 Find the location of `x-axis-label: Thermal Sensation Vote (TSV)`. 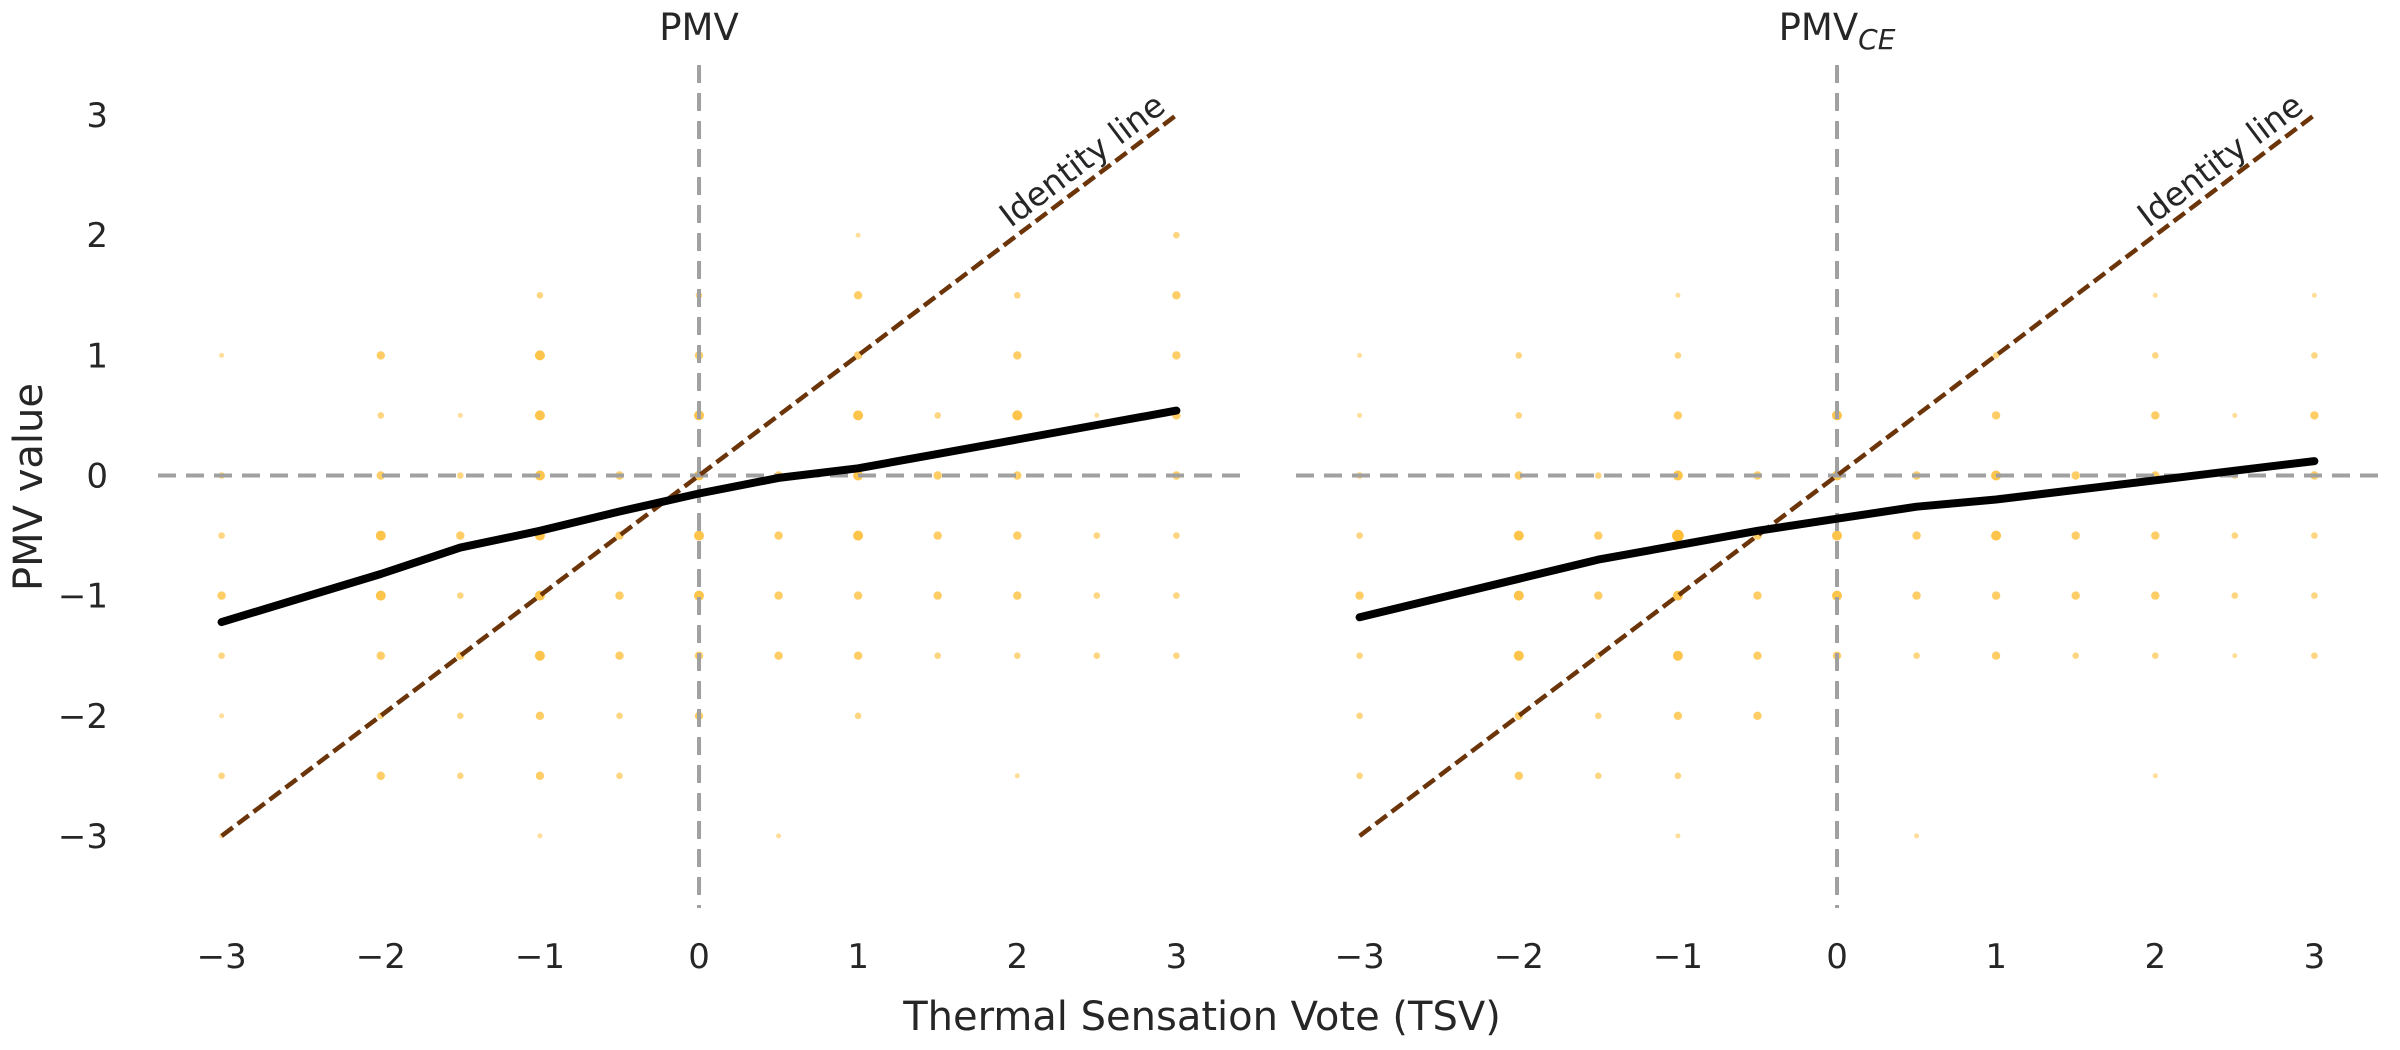

x-axis-label: Thermal Sensation Vote (TSV) is located at coordinates (1201, 1017).